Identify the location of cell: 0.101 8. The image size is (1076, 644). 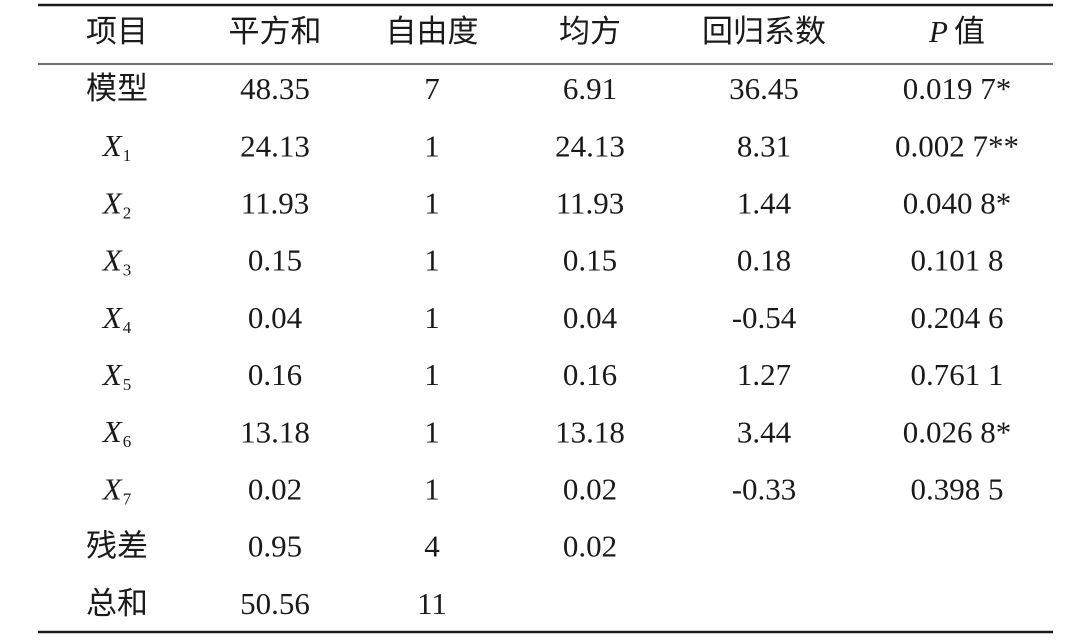
(957, 260).